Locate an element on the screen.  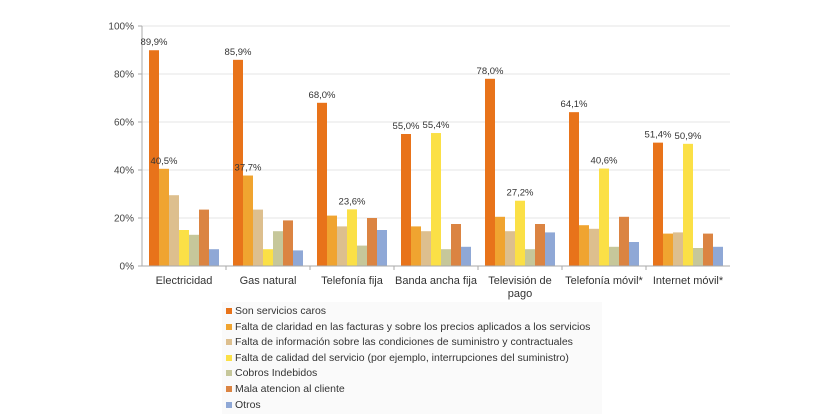
data-label: 64,1% is located at coordinates (574, 104).